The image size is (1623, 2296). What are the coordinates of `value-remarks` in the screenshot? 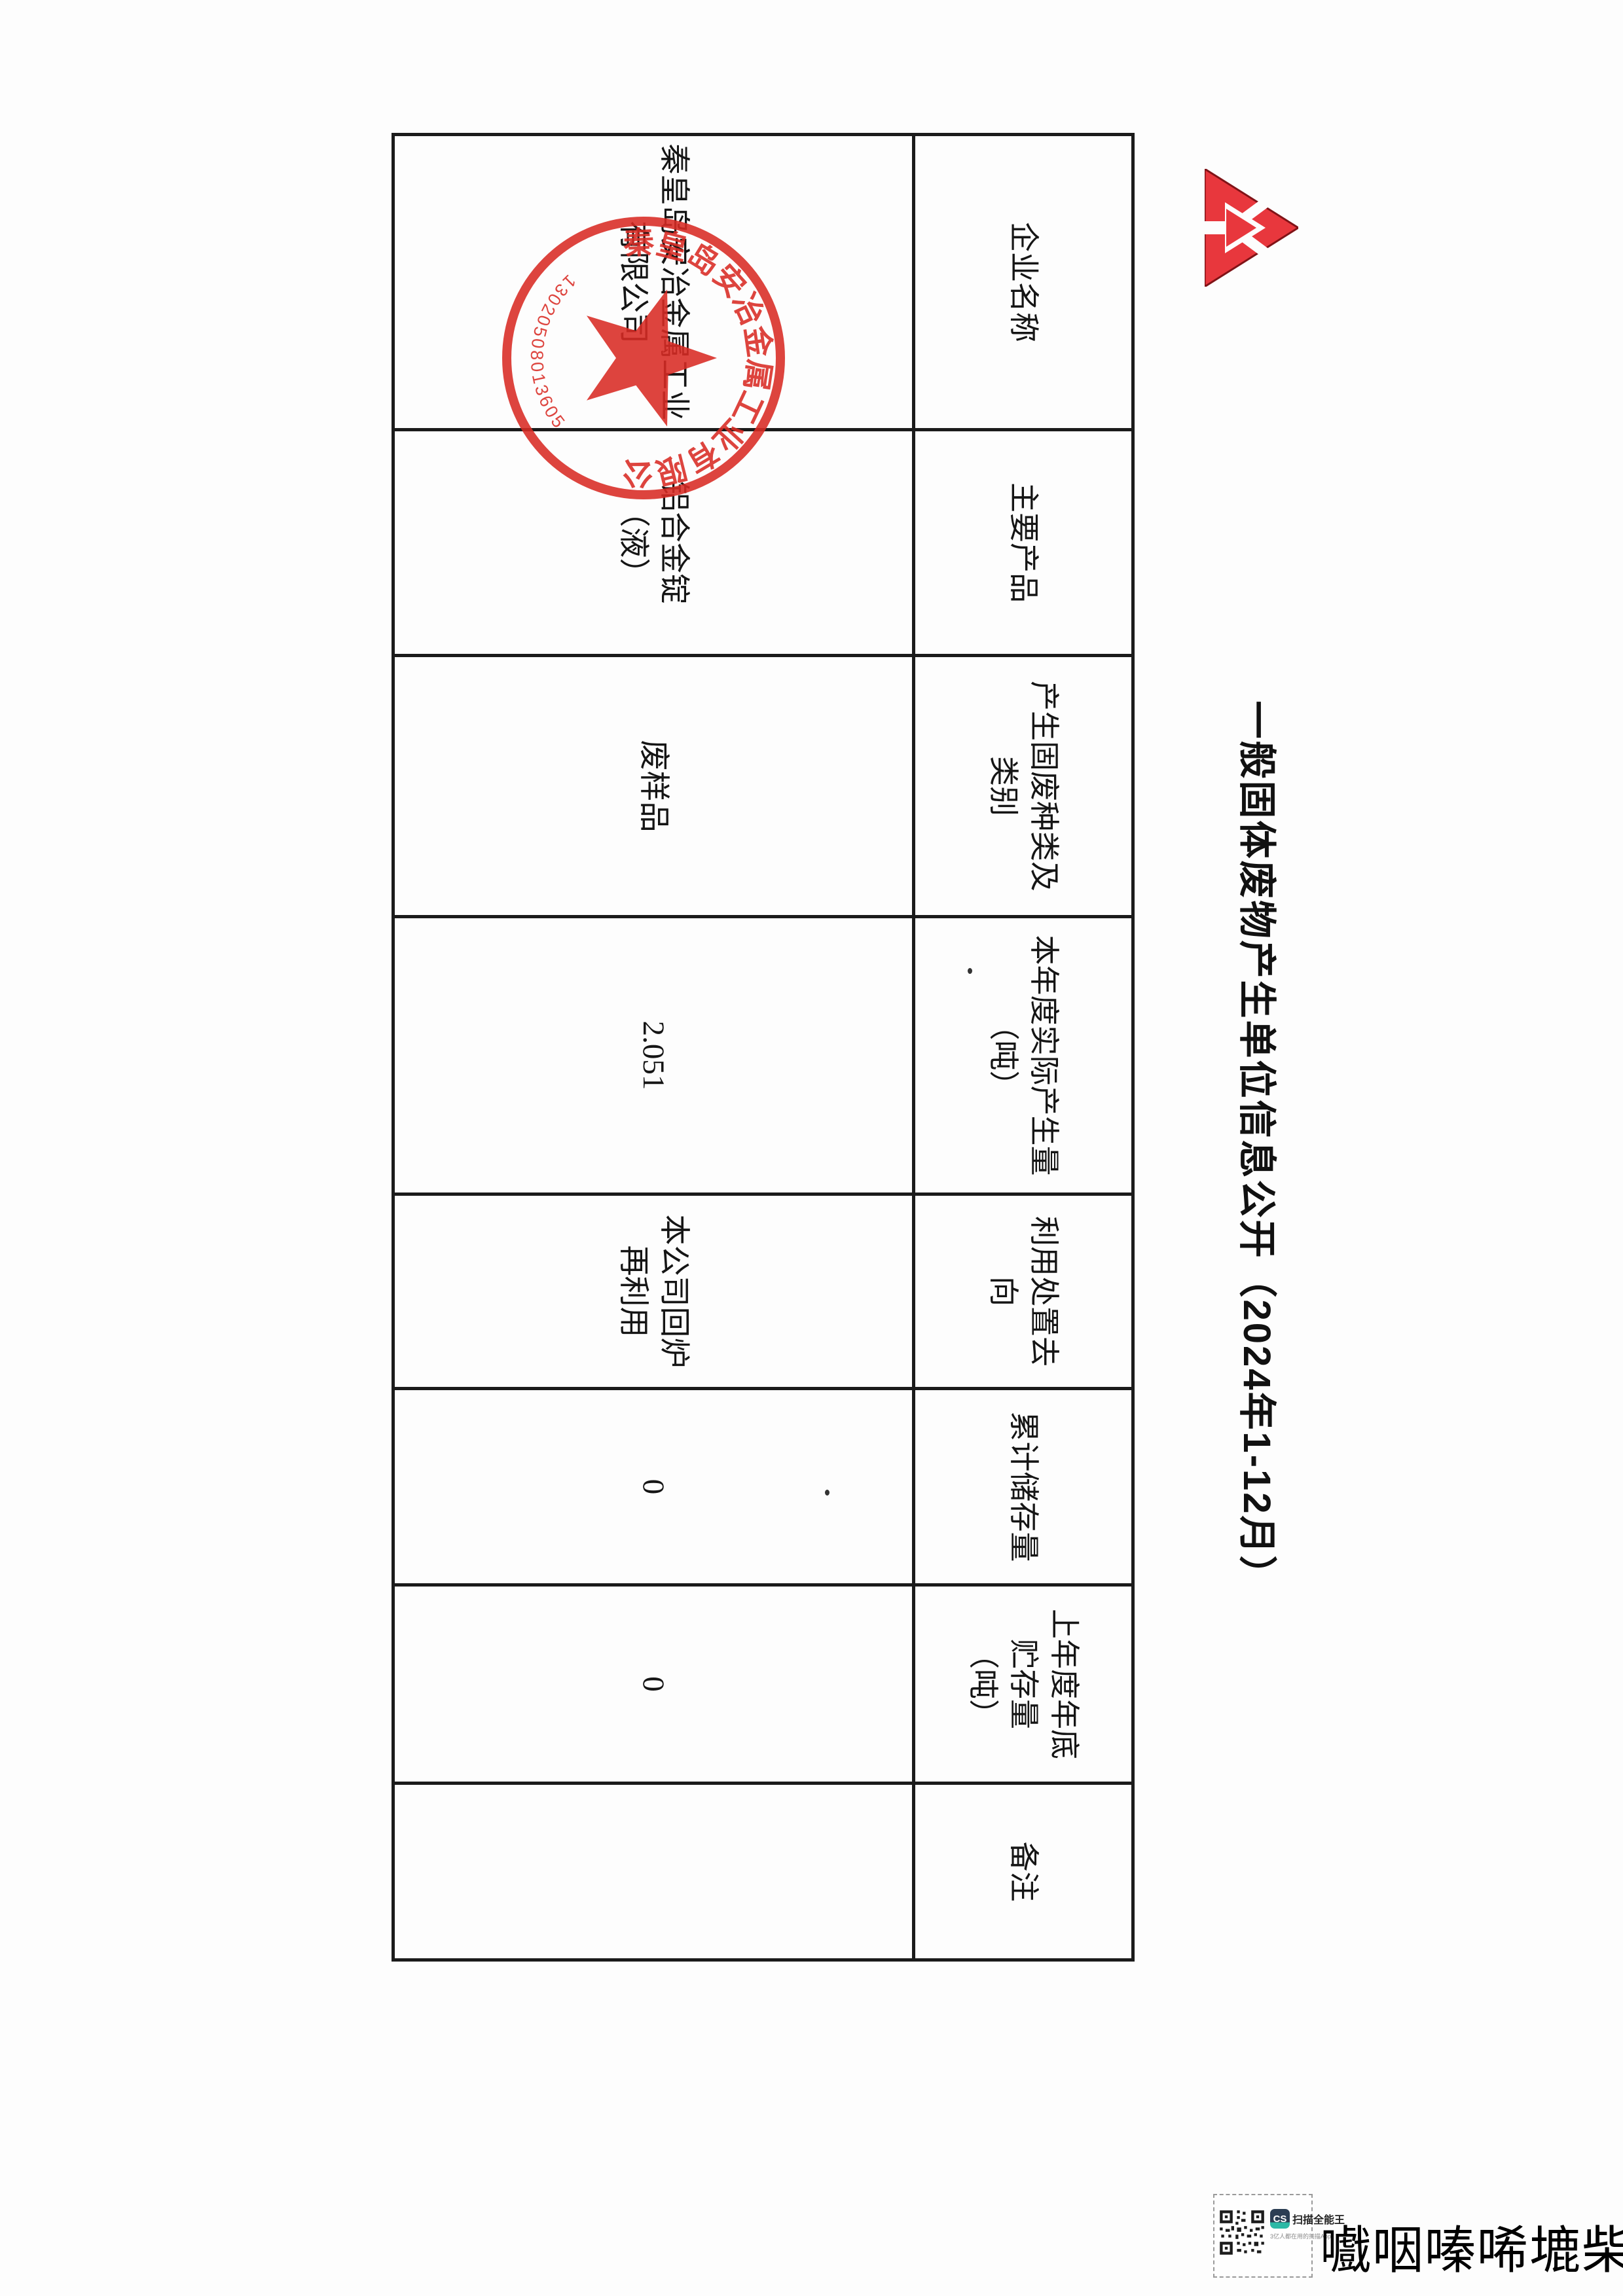 It's located at (653, 1871).